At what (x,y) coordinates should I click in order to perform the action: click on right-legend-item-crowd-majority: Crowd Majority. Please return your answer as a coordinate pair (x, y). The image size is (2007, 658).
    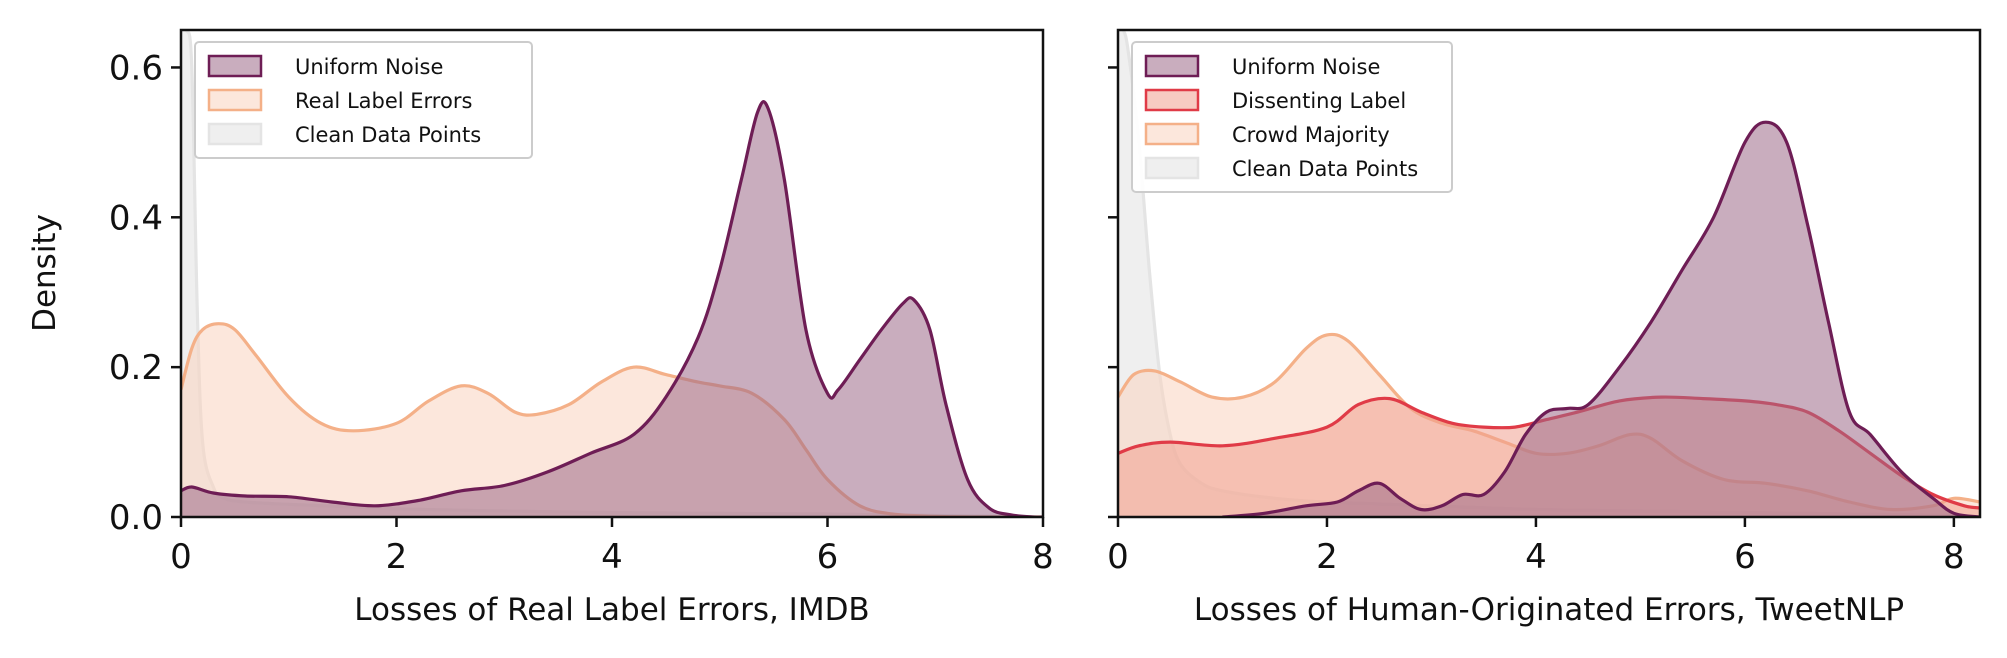
    Looking at the image, I should click on (1267, 134).